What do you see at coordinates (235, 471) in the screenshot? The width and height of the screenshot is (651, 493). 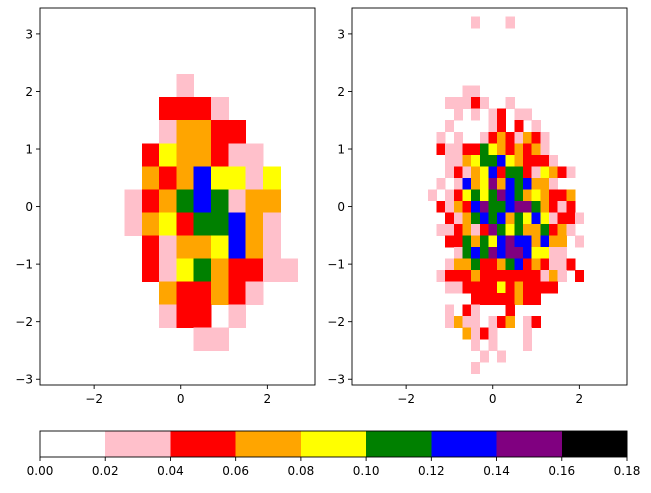 I see `colorbar-tick-label: 0.06` at bounding box center [235, 471].